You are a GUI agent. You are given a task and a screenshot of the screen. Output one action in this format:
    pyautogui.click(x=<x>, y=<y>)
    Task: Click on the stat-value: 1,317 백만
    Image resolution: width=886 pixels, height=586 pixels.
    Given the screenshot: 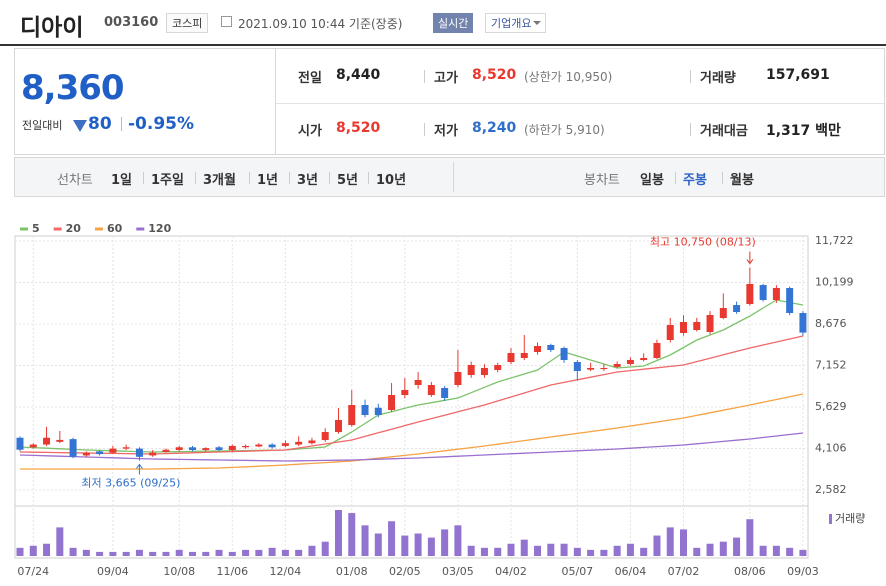 What is the action you would take?
    pyautogui.click(x=803, y=131)
    